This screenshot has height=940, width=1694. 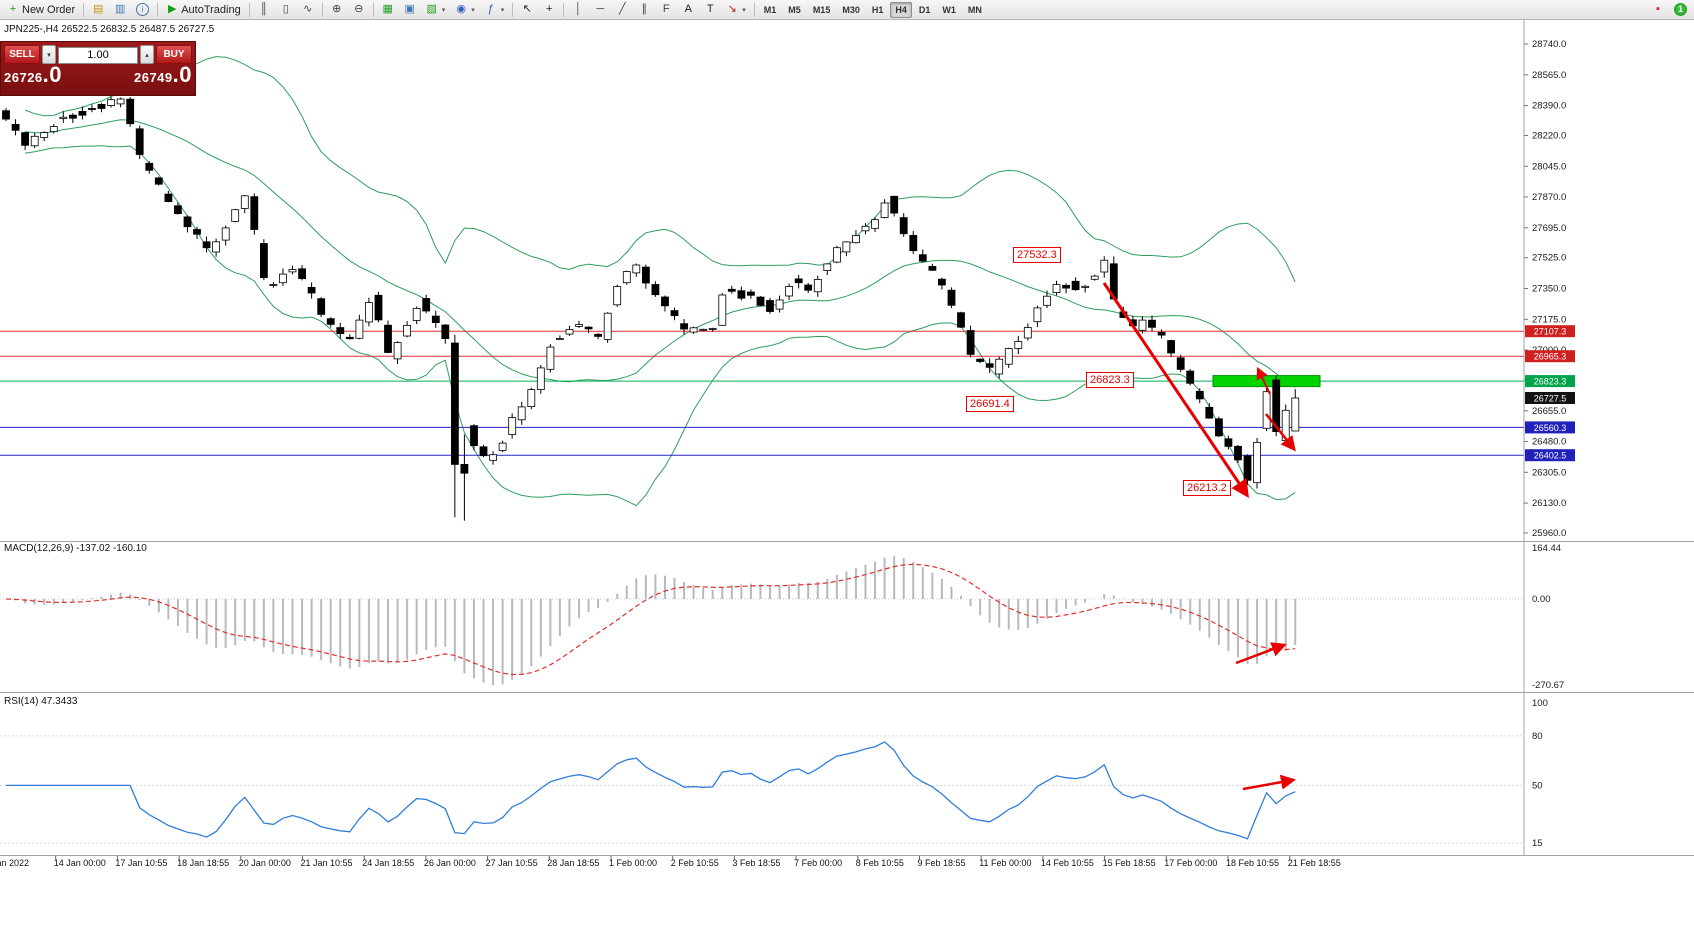 I want to click on toolbar-separator, so click(x=249, y=9).